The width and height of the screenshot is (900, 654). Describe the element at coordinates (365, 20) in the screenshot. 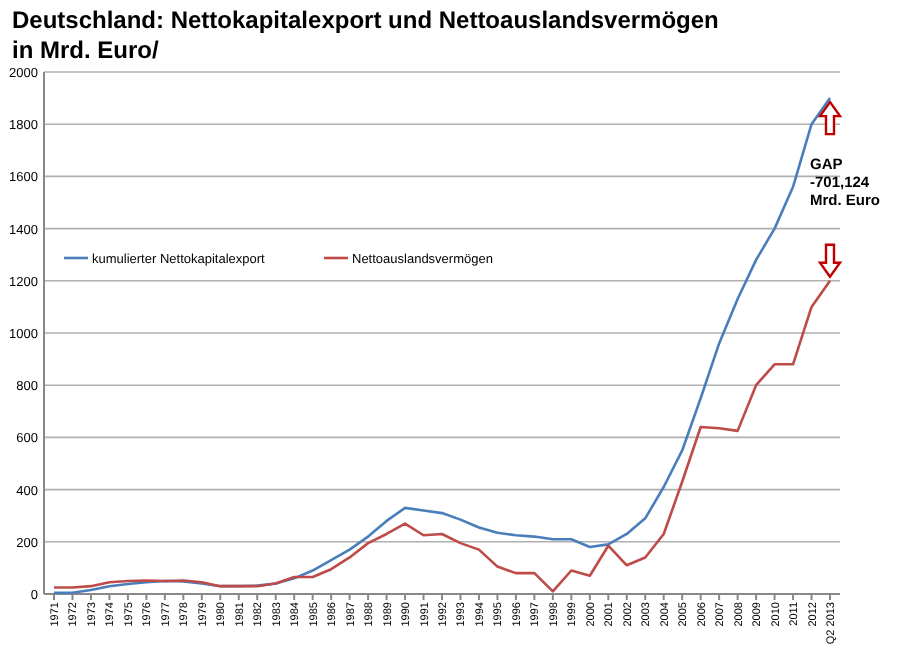

I see `chart-title: Deutschland: Nettokapitalexport und Nettoauslandsvermögen` at that location.